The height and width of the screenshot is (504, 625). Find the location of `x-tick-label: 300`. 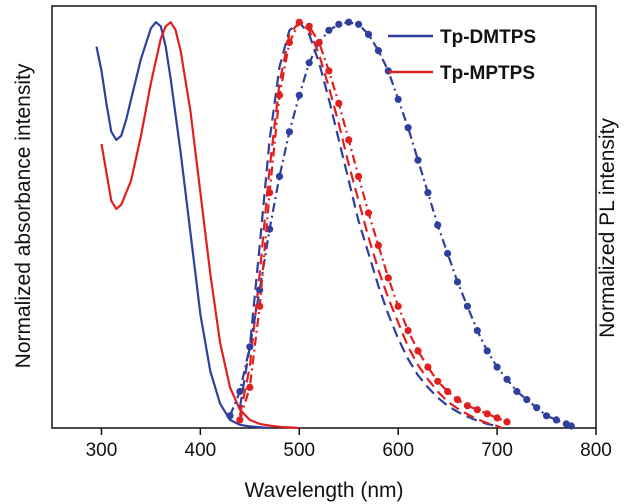

x-tick-label: 300 is located at coordinates (102, 450).